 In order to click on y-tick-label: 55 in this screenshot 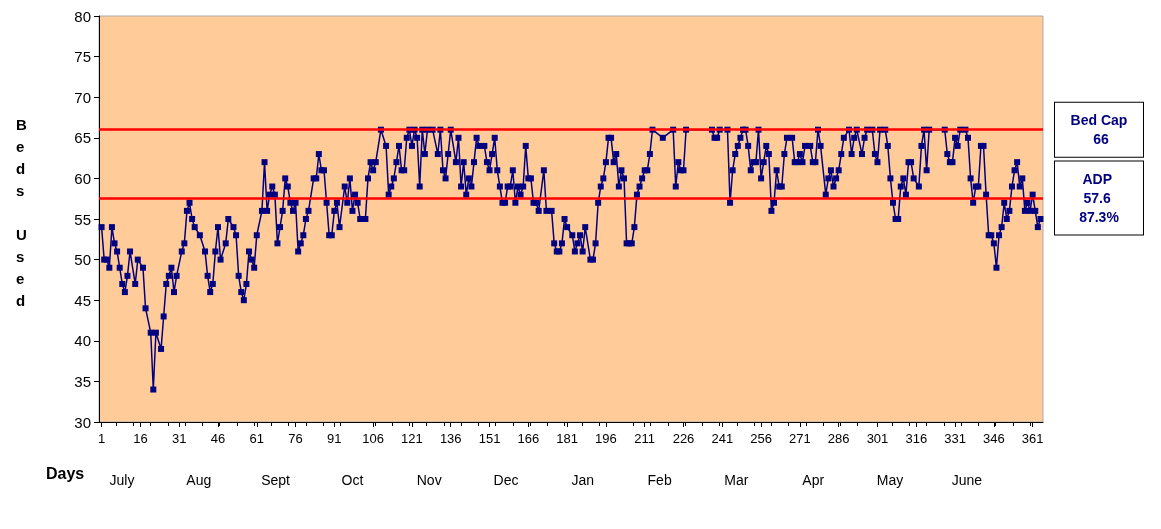, I will do `click(82, 219)`.